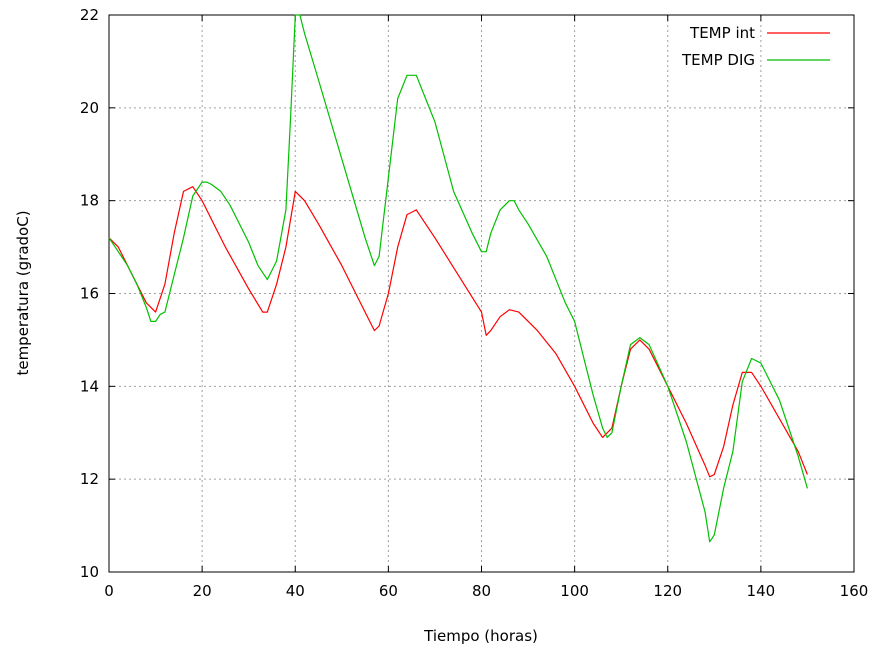 Image resolution: width=877 pixels, height=650 pixels. What do you see at coordinates (89, 572) in the screenshot?
I see `y-tick-label: 10` at bounding box center [89, 572].